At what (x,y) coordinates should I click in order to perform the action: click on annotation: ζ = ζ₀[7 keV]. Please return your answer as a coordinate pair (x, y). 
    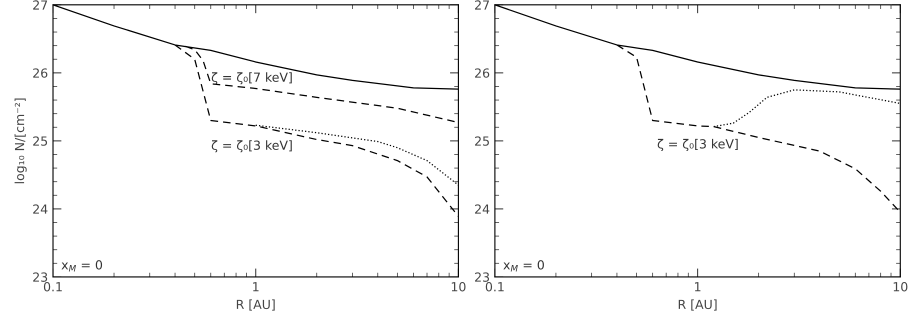
    Looking at the image, I should click on (252, 78).